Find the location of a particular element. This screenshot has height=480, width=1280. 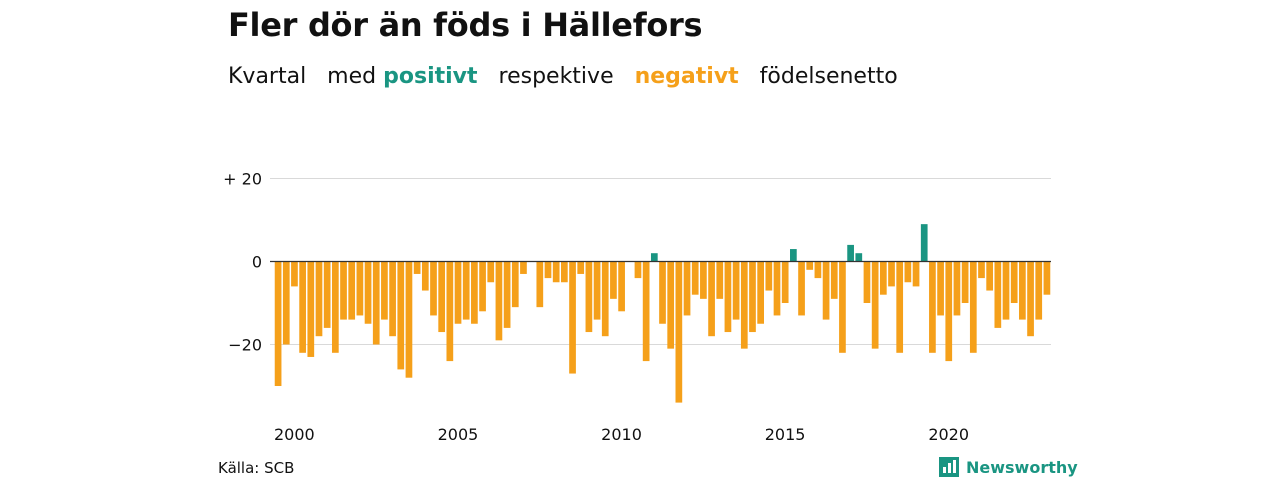

brand-logo: Newsworthy is located at coordinates (1008, 467).